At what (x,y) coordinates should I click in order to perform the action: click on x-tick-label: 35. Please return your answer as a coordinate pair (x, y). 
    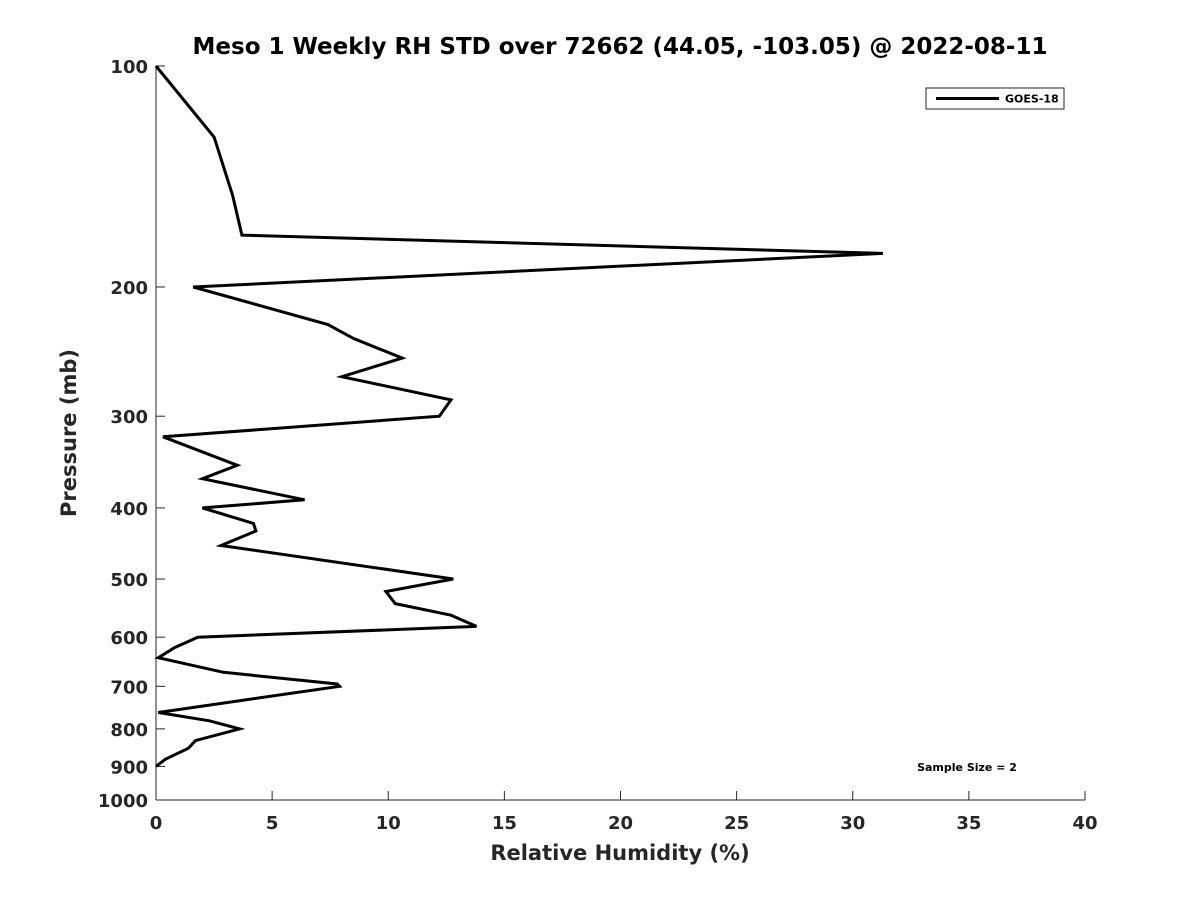
    Looking at the image, I should click on (968, 823).